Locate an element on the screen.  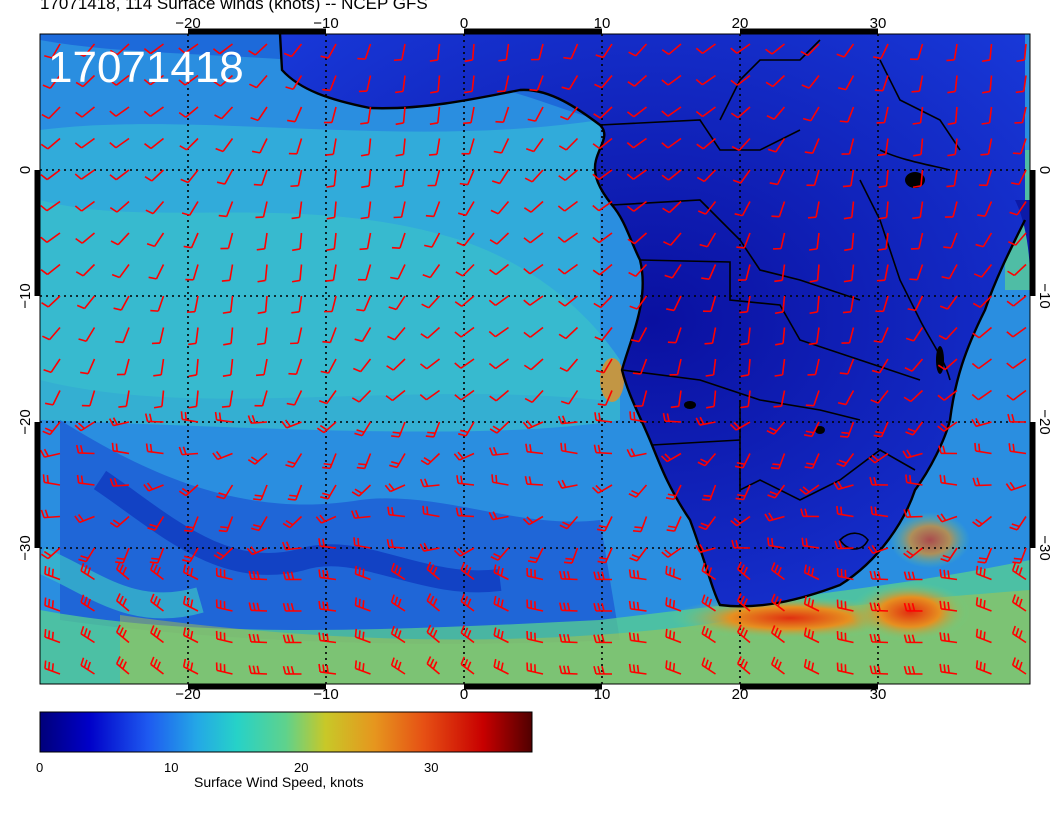
lon-tick-bottom: −20 is located at coordinates (187, 693).